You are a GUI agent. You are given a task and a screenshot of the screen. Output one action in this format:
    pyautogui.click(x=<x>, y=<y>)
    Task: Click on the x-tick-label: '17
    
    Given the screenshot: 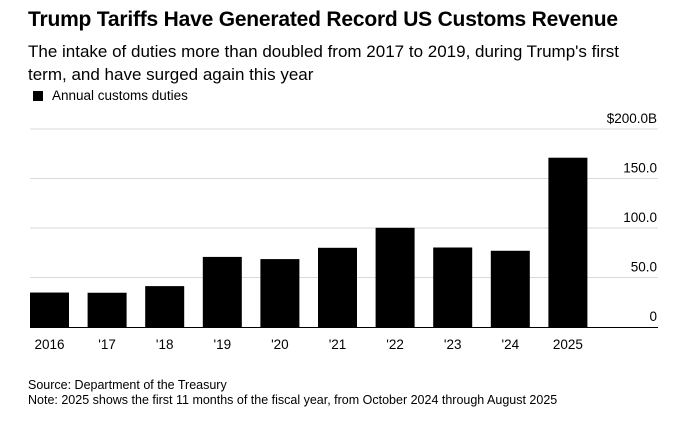 What is the action you would take?
    pyautogui.click(x=107, y=344)
    